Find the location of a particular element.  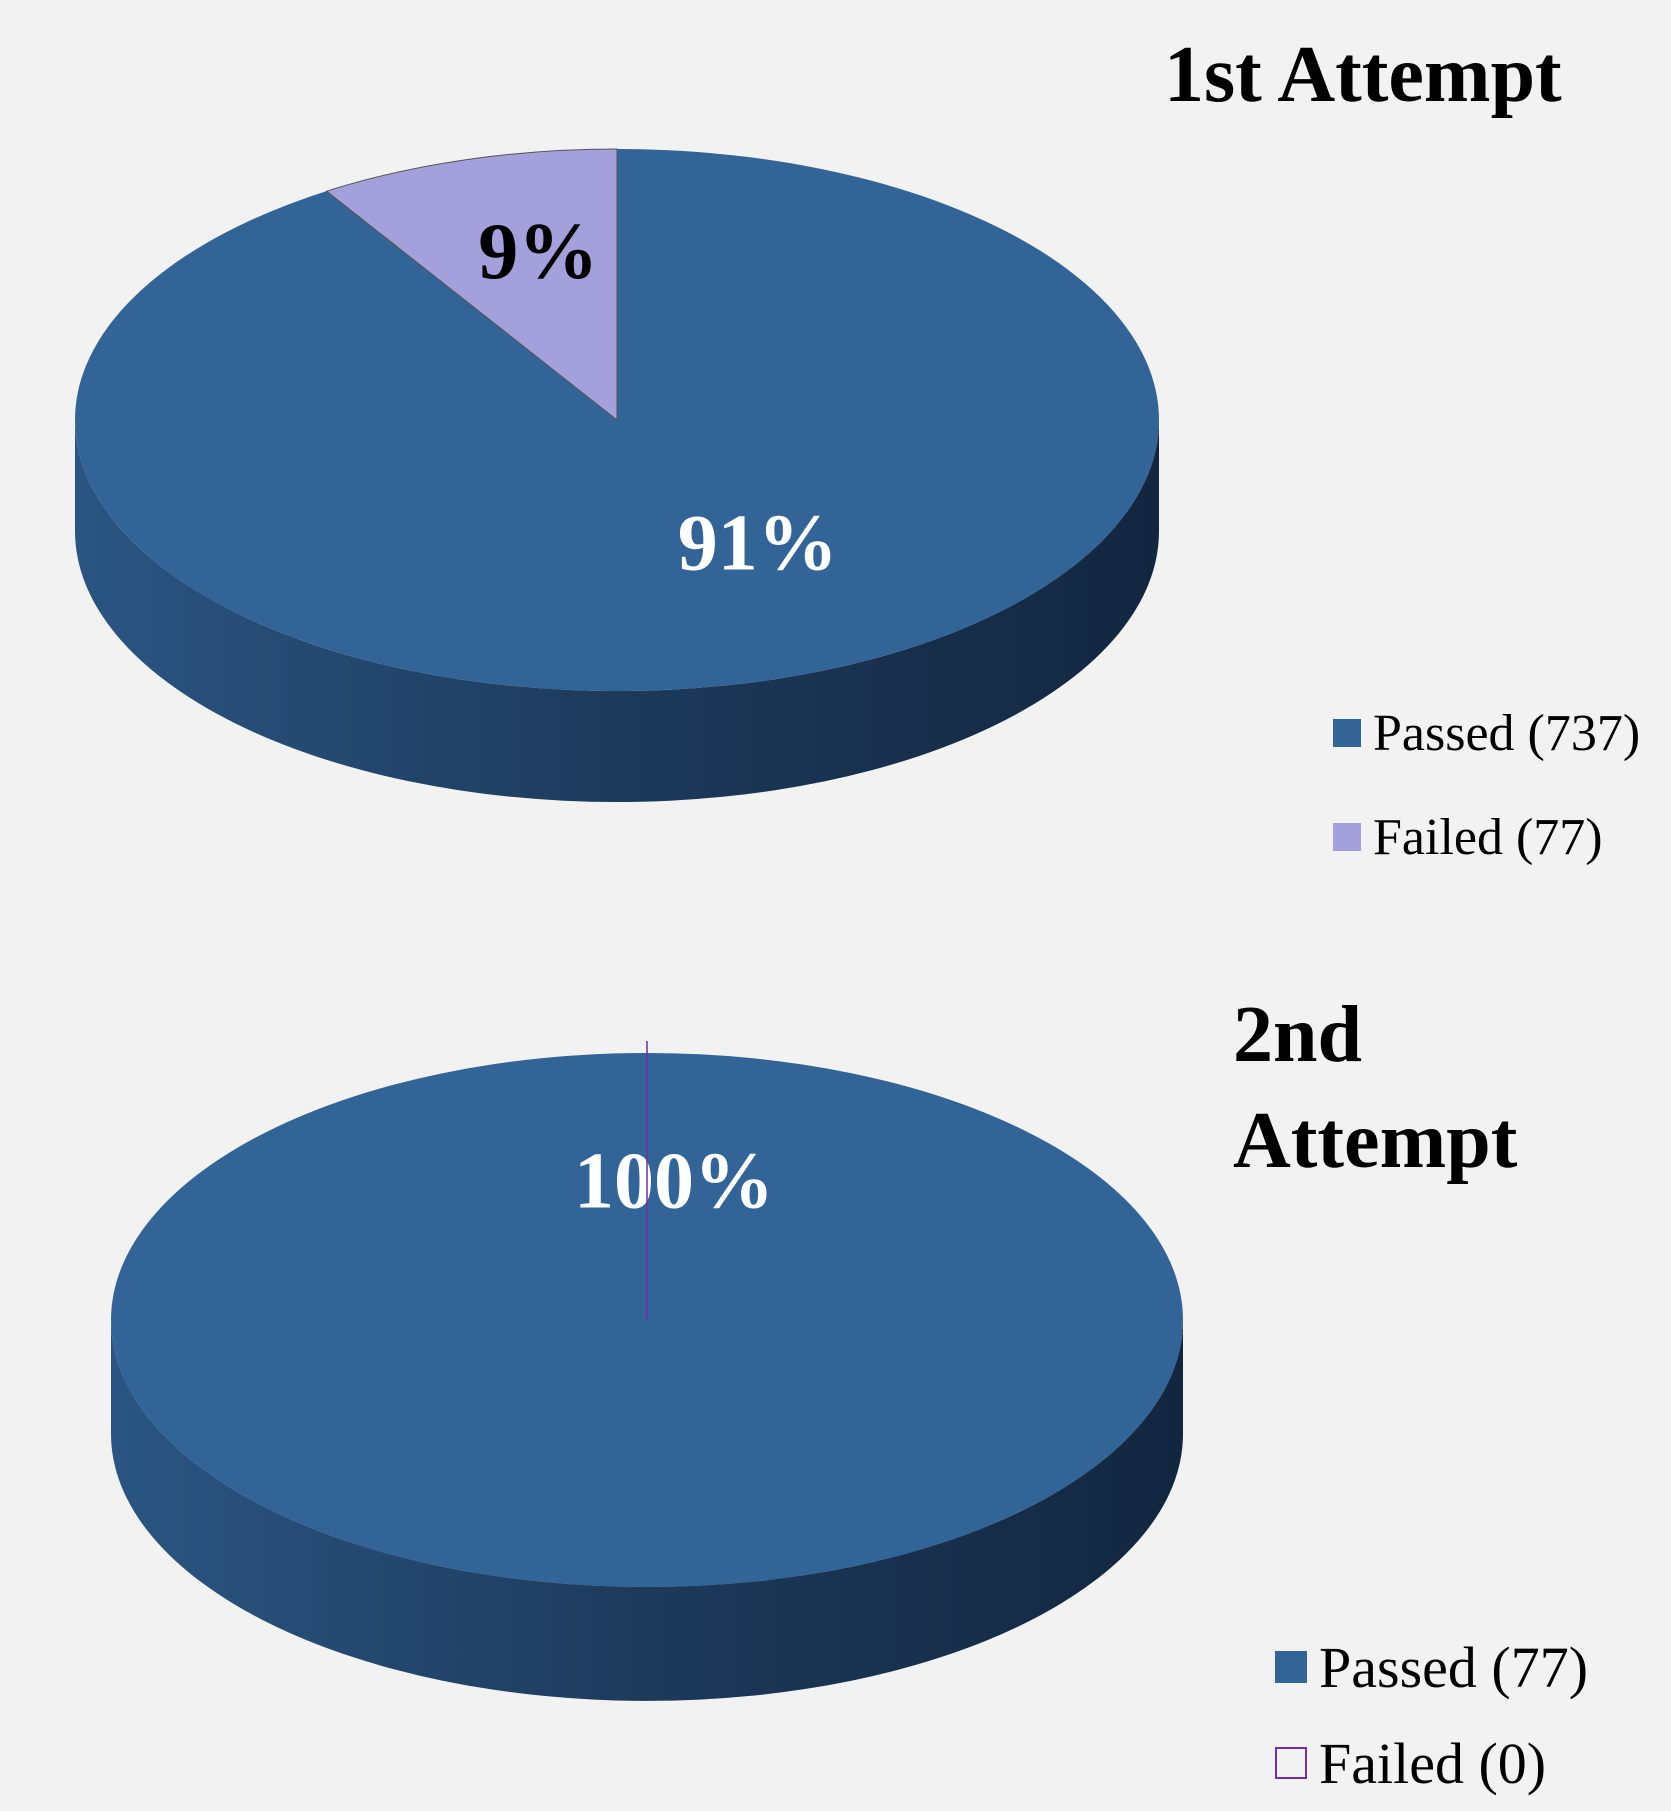

legend-label: Passed (737) is located at coordinates (1507, 733).